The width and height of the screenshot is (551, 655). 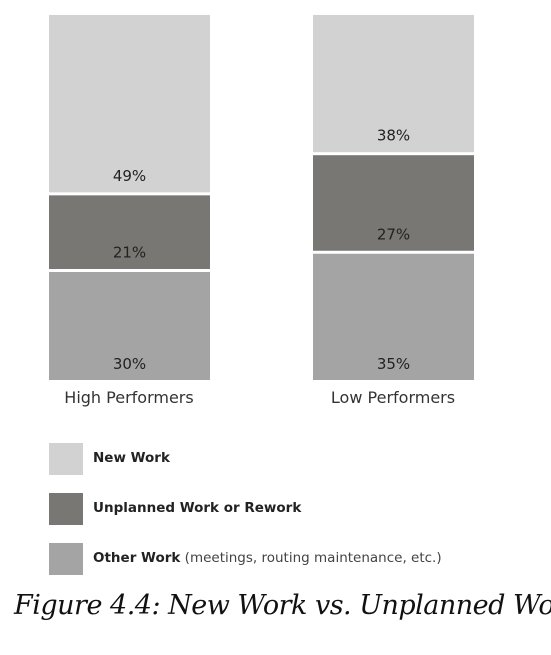 What do you see at coordinates (129, 397) in the screenshot?
I see `category-label-high-performers: High Performers` at bounding box center [129, 397].